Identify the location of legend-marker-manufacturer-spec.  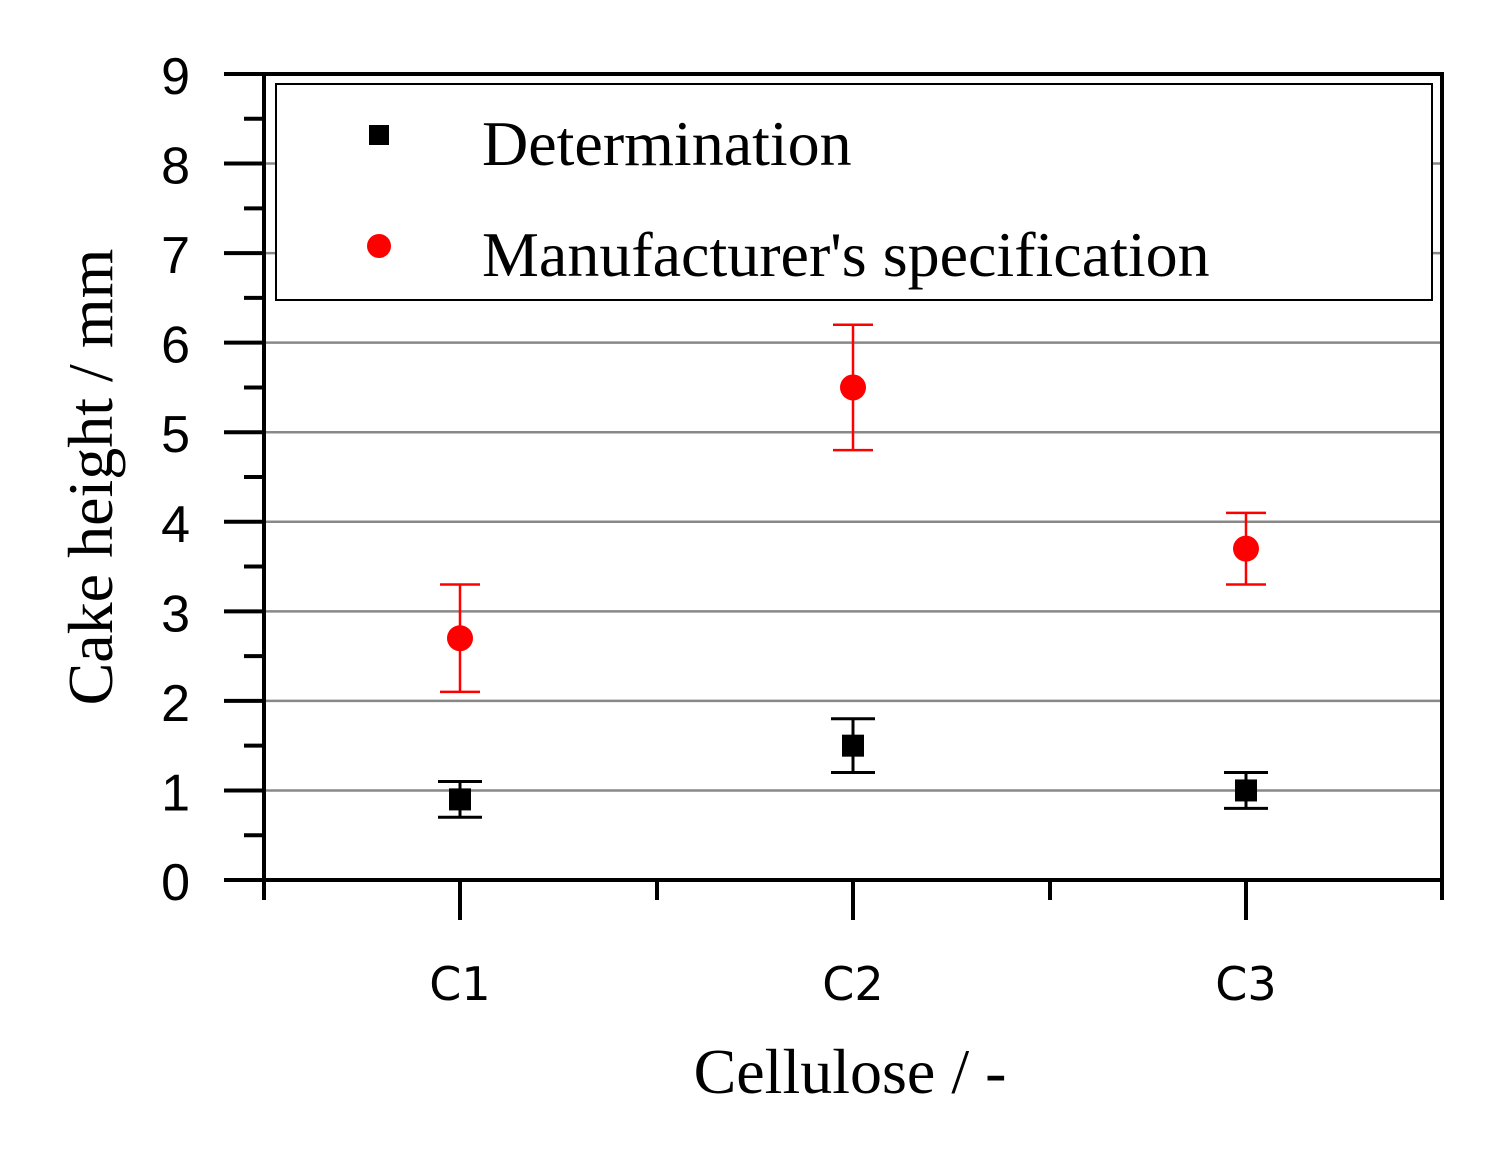
(379, 246).